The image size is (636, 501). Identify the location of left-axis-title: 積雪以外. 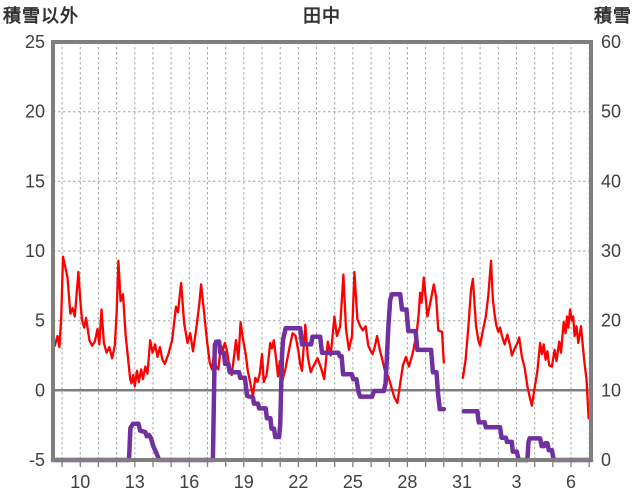
(41, 16).